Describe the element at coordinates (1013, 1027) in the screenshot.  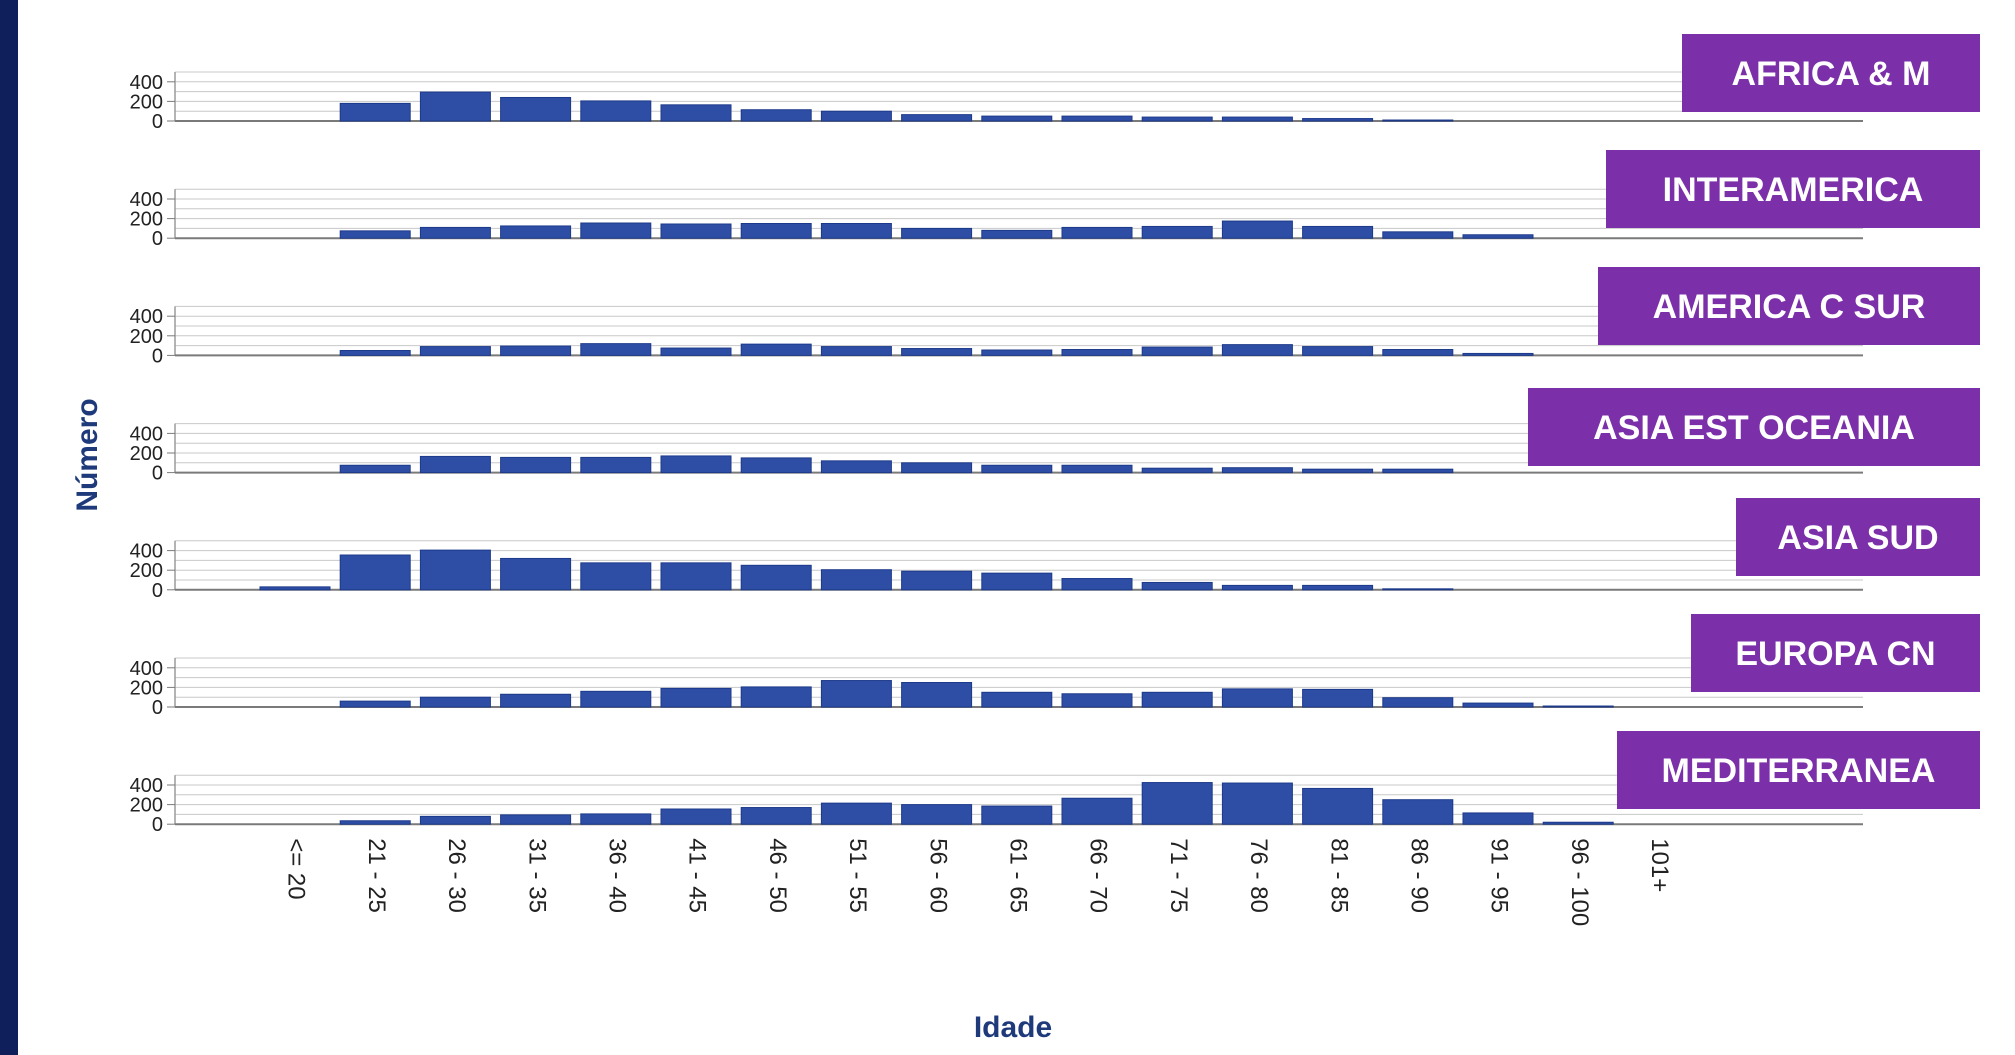
I see `x-axis-title: Idade` at that location.